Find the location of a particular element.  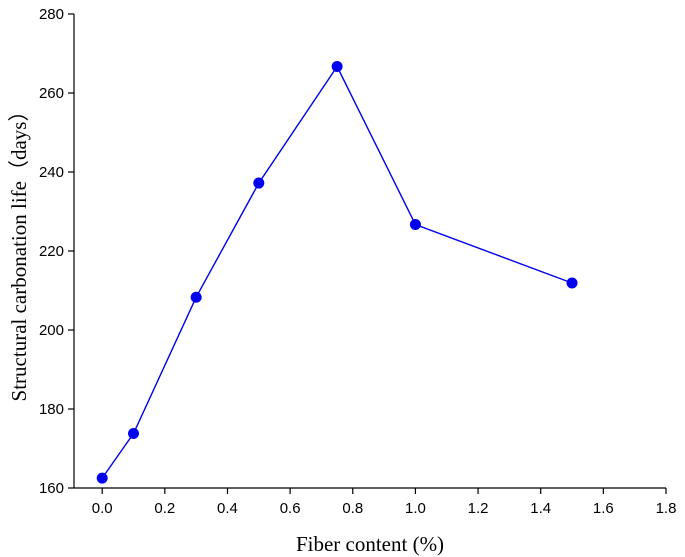

x-axis-title: Fiber content (%) is located at coordinates (370, 544).